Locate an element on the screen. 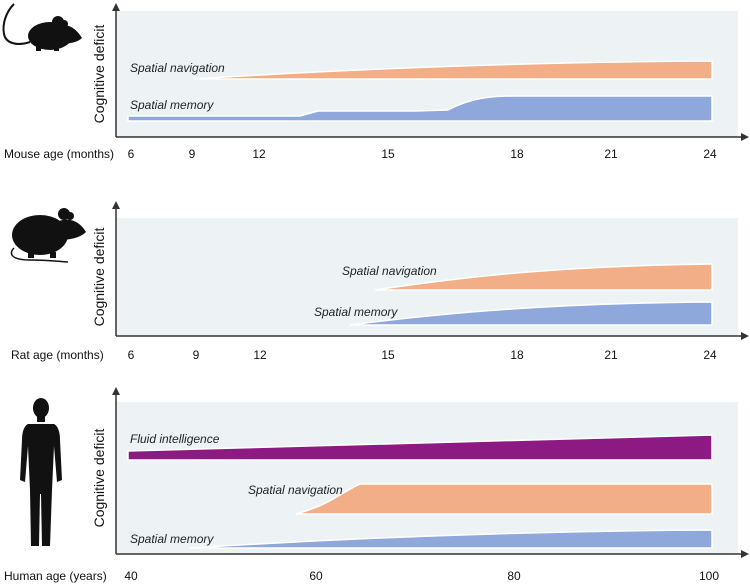  human-fluid-label: Fluid intelligence is located at coordinates (175, 439).